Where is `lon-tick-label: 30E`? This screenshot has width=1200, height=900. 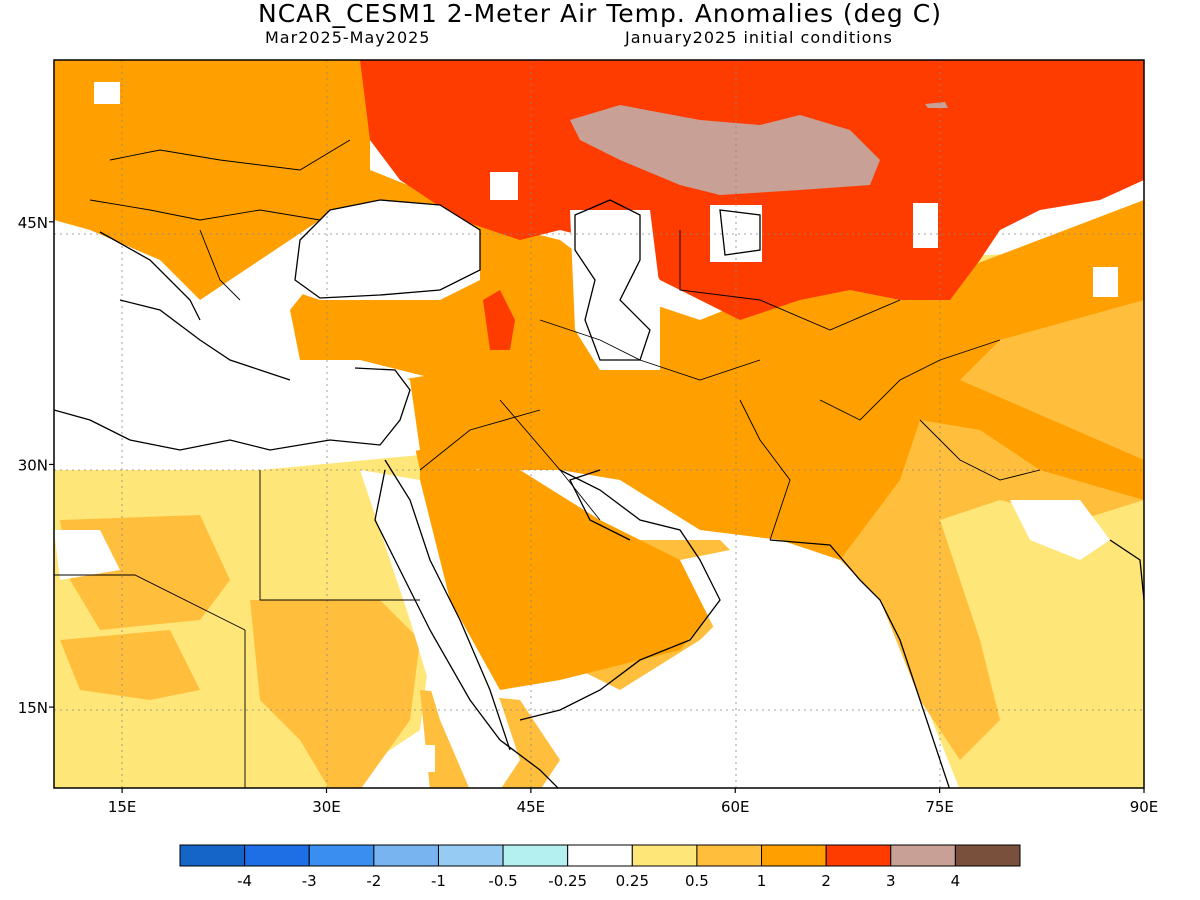
lon-tick-label: 30E is located at coordinates (326, 807).